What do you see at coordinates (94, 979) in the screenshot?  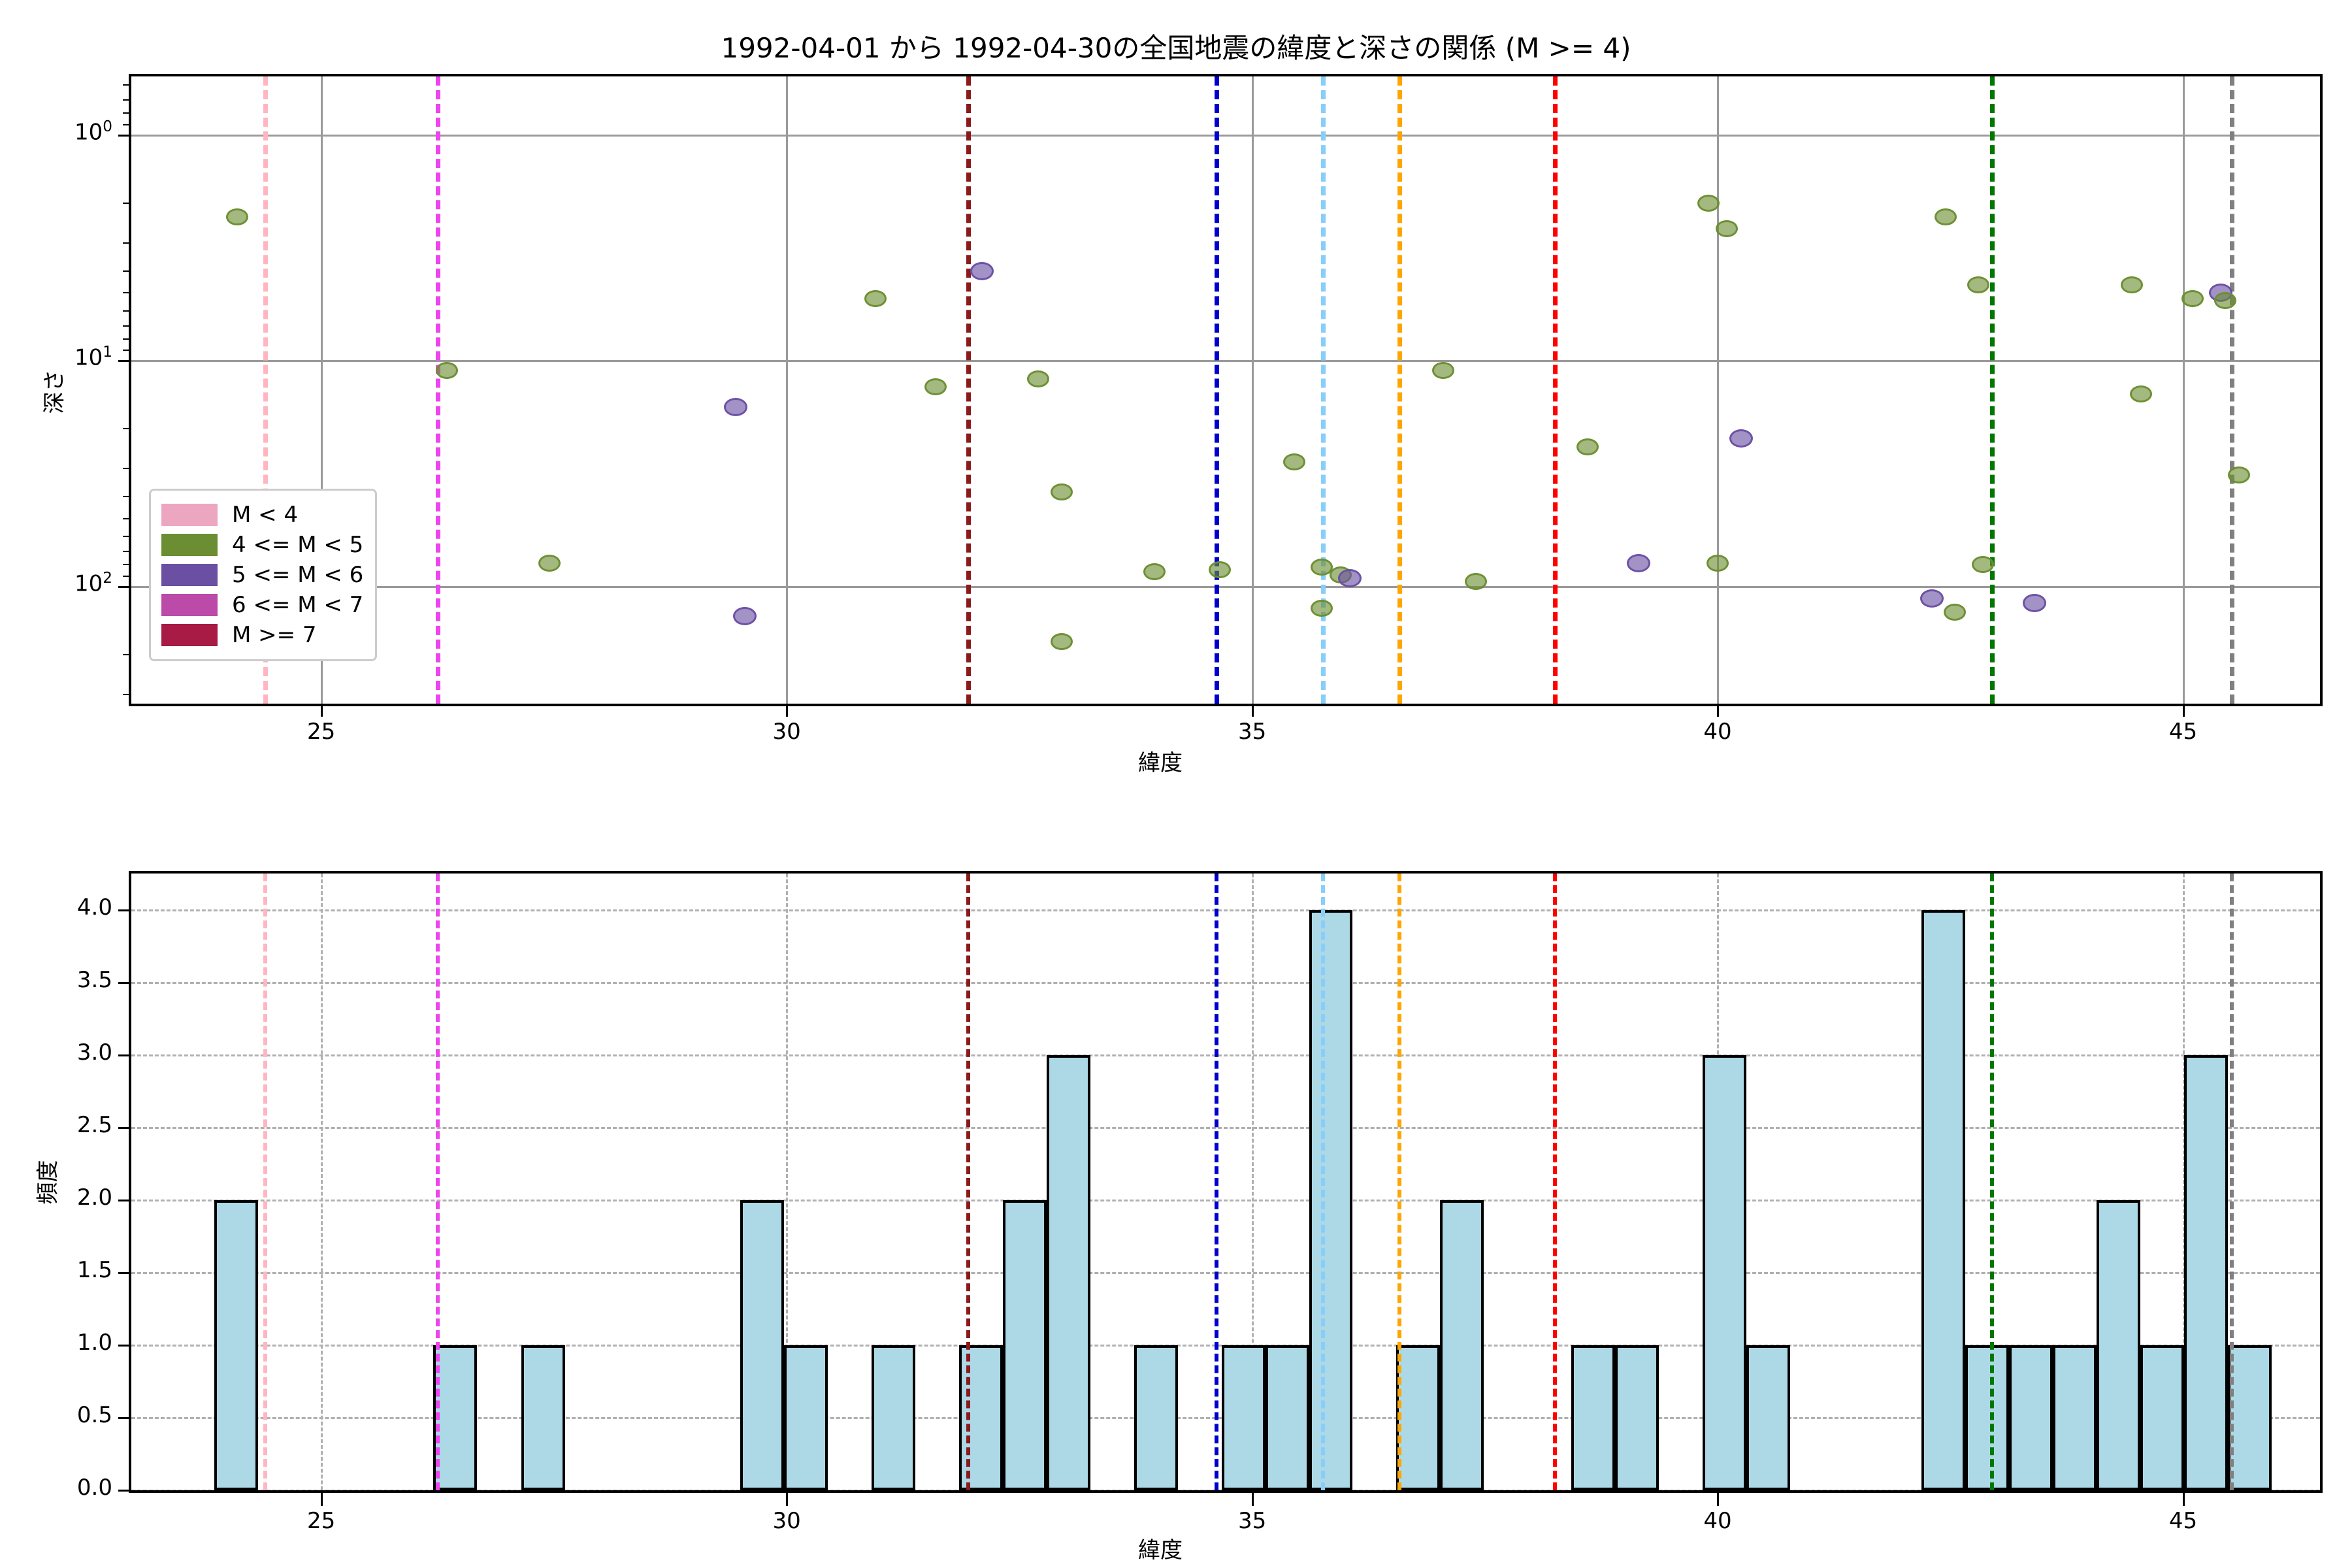 I see `histogram-y-tick-label: 3.5` at bounding box center [94, 979].